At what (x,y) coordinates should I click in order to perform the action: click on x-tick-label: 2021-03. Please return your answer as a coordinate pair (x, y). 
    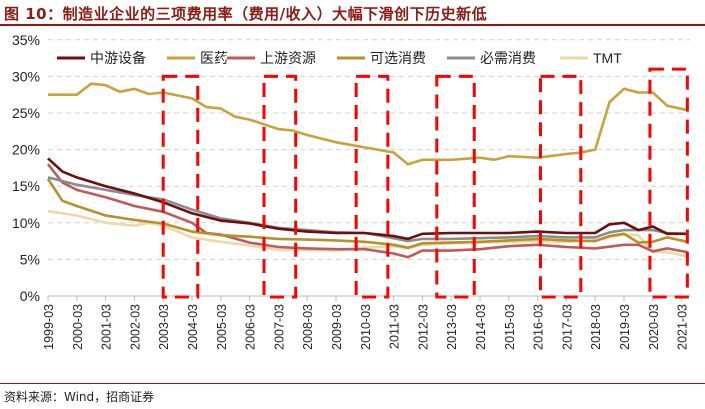
    Looking at the image, I should click on (683, 327).